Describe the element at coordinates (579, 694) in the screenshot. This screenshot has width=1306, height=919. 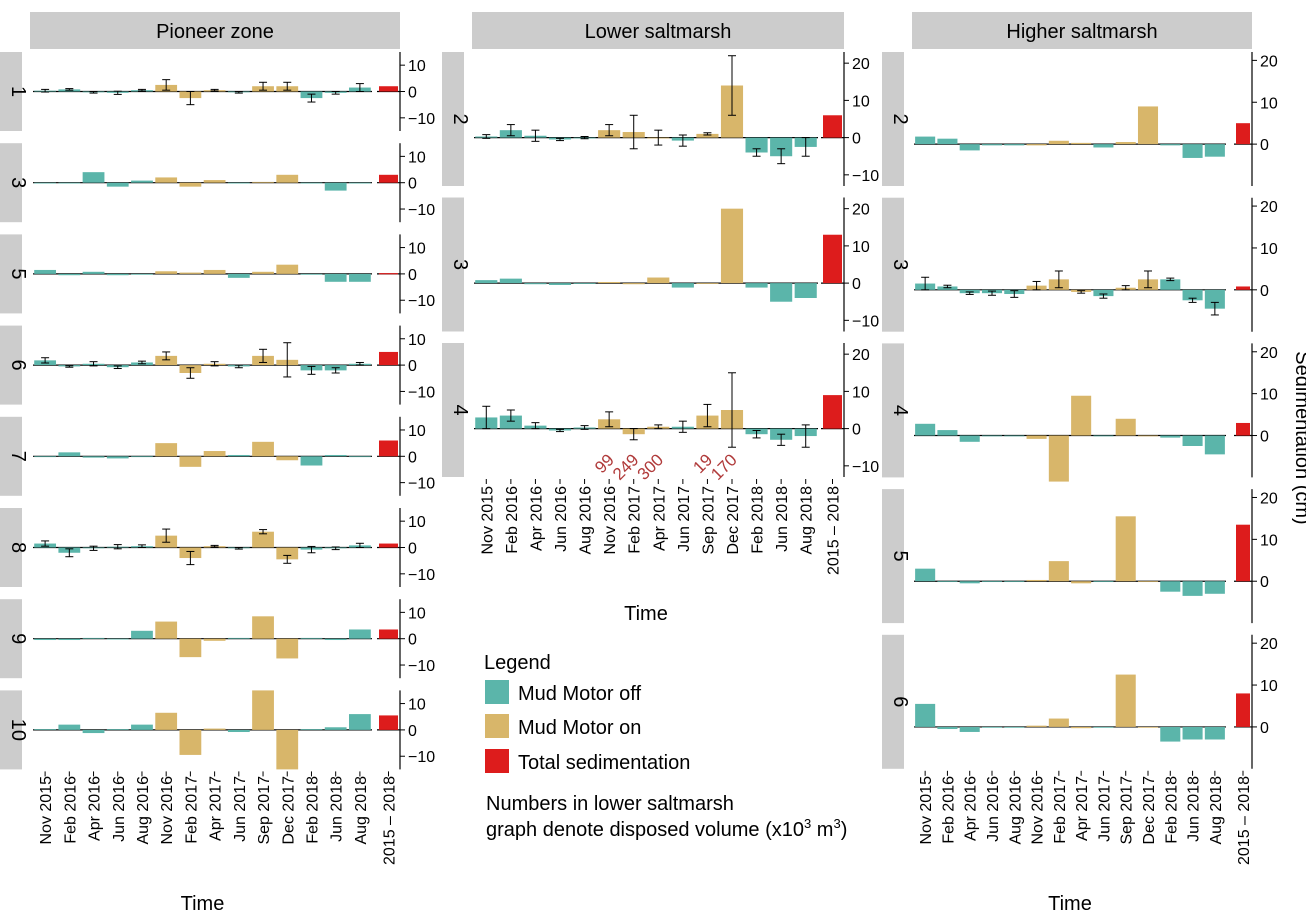
I see `legend-label-mud-motor-off: Mud Motor off` at that location.